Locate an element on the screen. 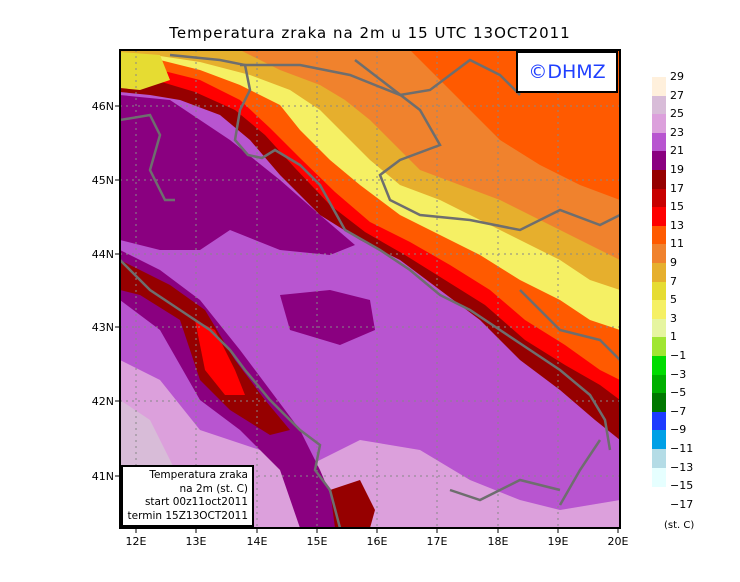 The width and height of the screenshot is (740, 582). legend-label: 11 is located at coordinates (677, 244).